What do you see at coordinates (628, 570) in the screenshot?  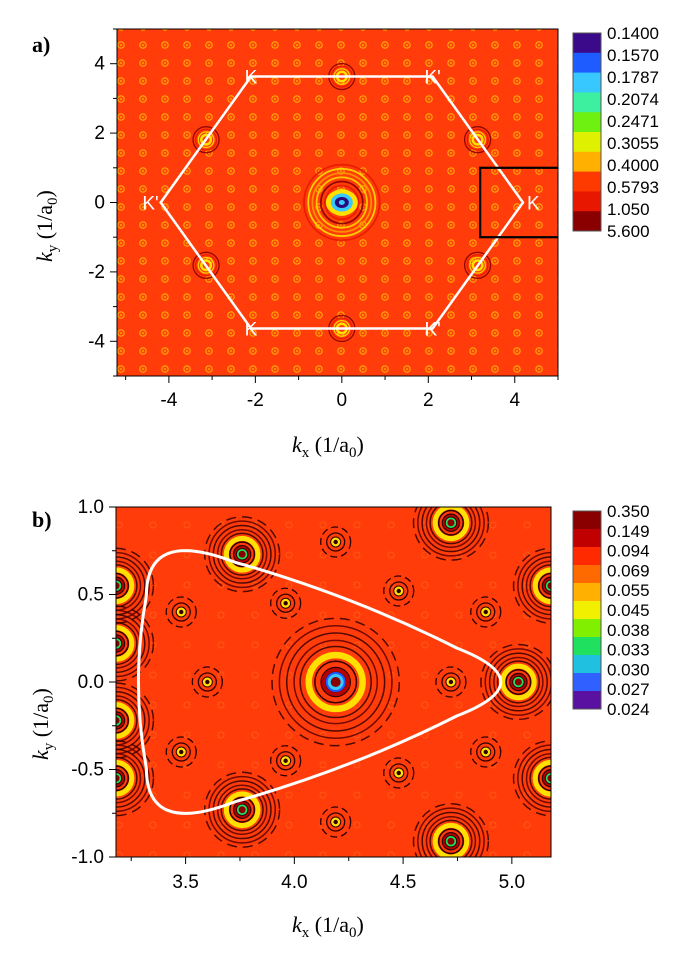 I see `colorbar-b-label: 0.069` at bounding box center [628, 570].